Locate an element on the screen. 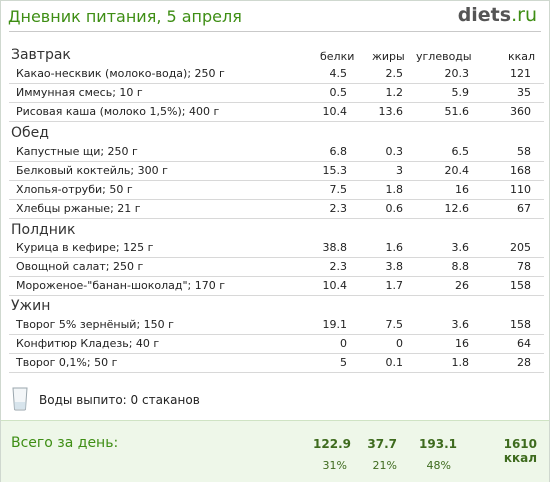 This screenshot has width=550, height=482. kcal-value: 121 is located at coordinates (520, 73).